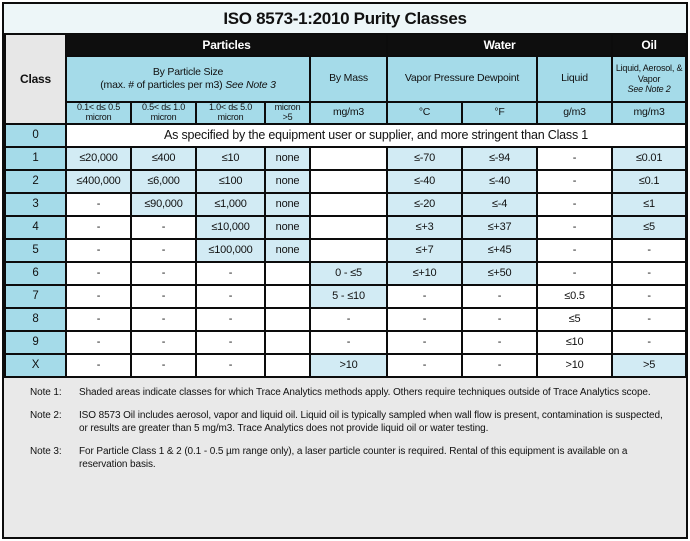 This screenshot has width=690, height=541. What do you see at coordinates (425, 250) in the screenshot?
I see `table-cell: ≤+7` at bounding box center [425, 250].